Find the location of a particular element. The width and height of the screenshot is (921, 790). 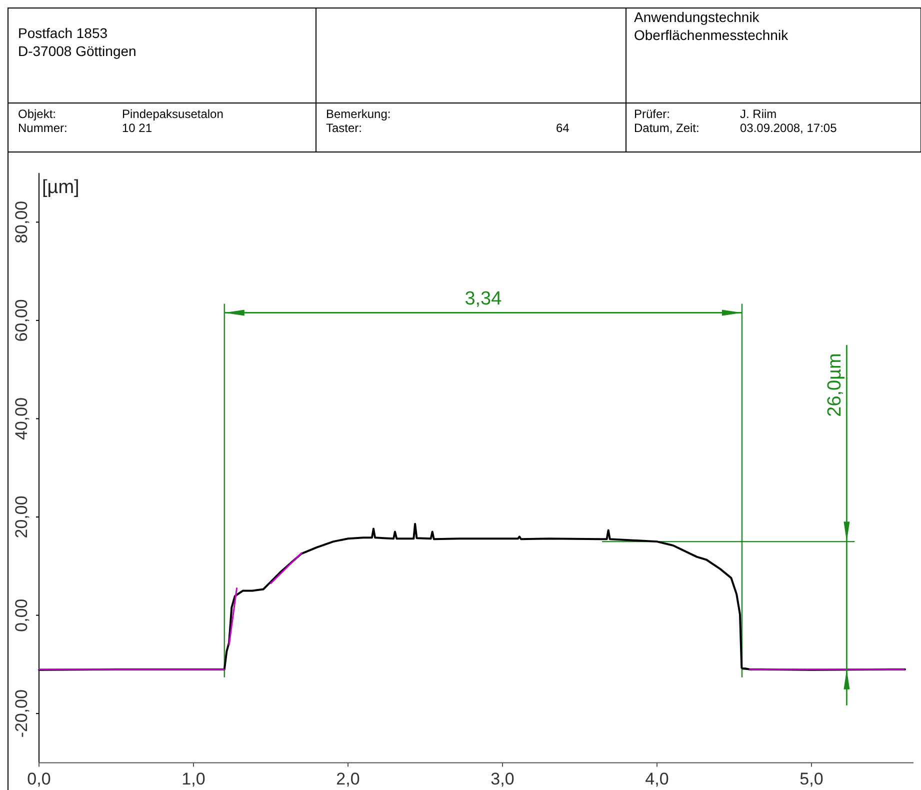

text: Taster: is located at coordinates (344, 128).